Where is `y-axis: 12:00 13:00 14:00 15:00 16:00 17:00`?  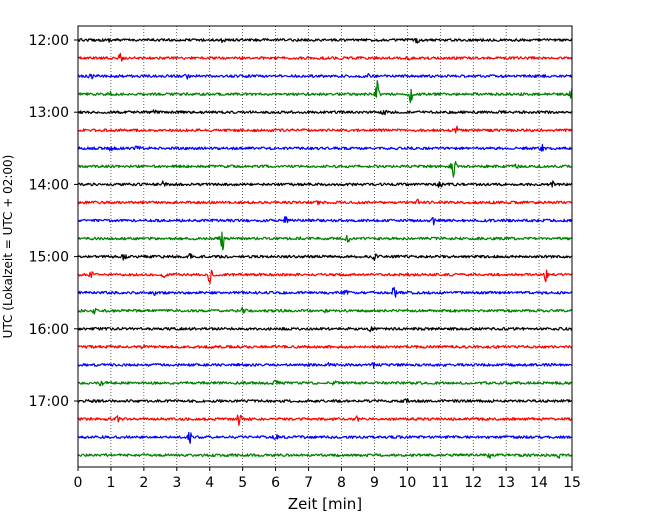
y-axis: 12:00 13:00 14:00 15:00 16:00 17:00 is located at coordinates (53, 221).